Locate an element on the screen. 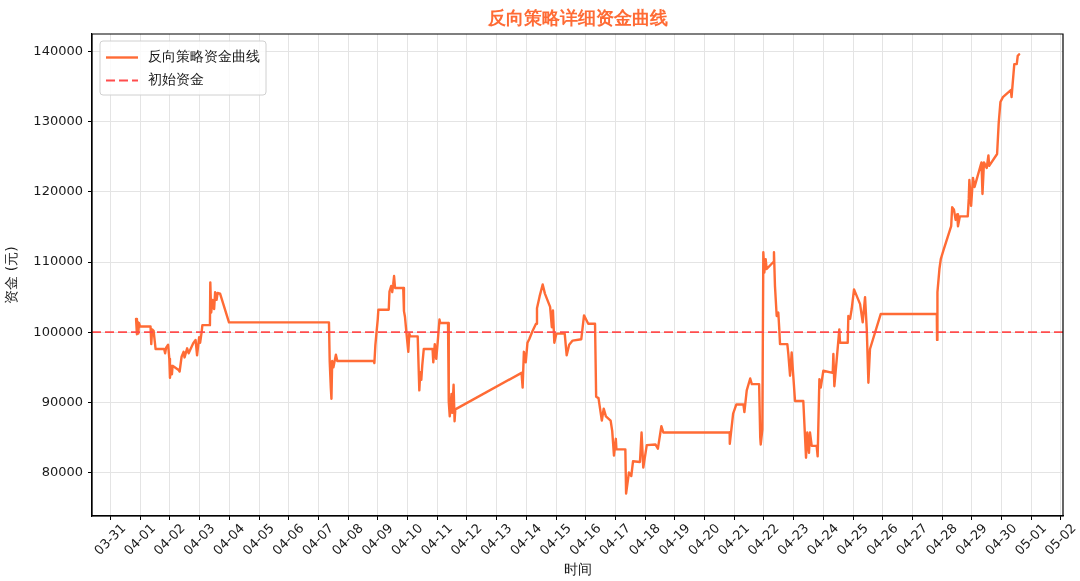 This screenshot has height=581, width=1080. legend-label: 反向策略资金曲线 is located at coordinates (204, 56).